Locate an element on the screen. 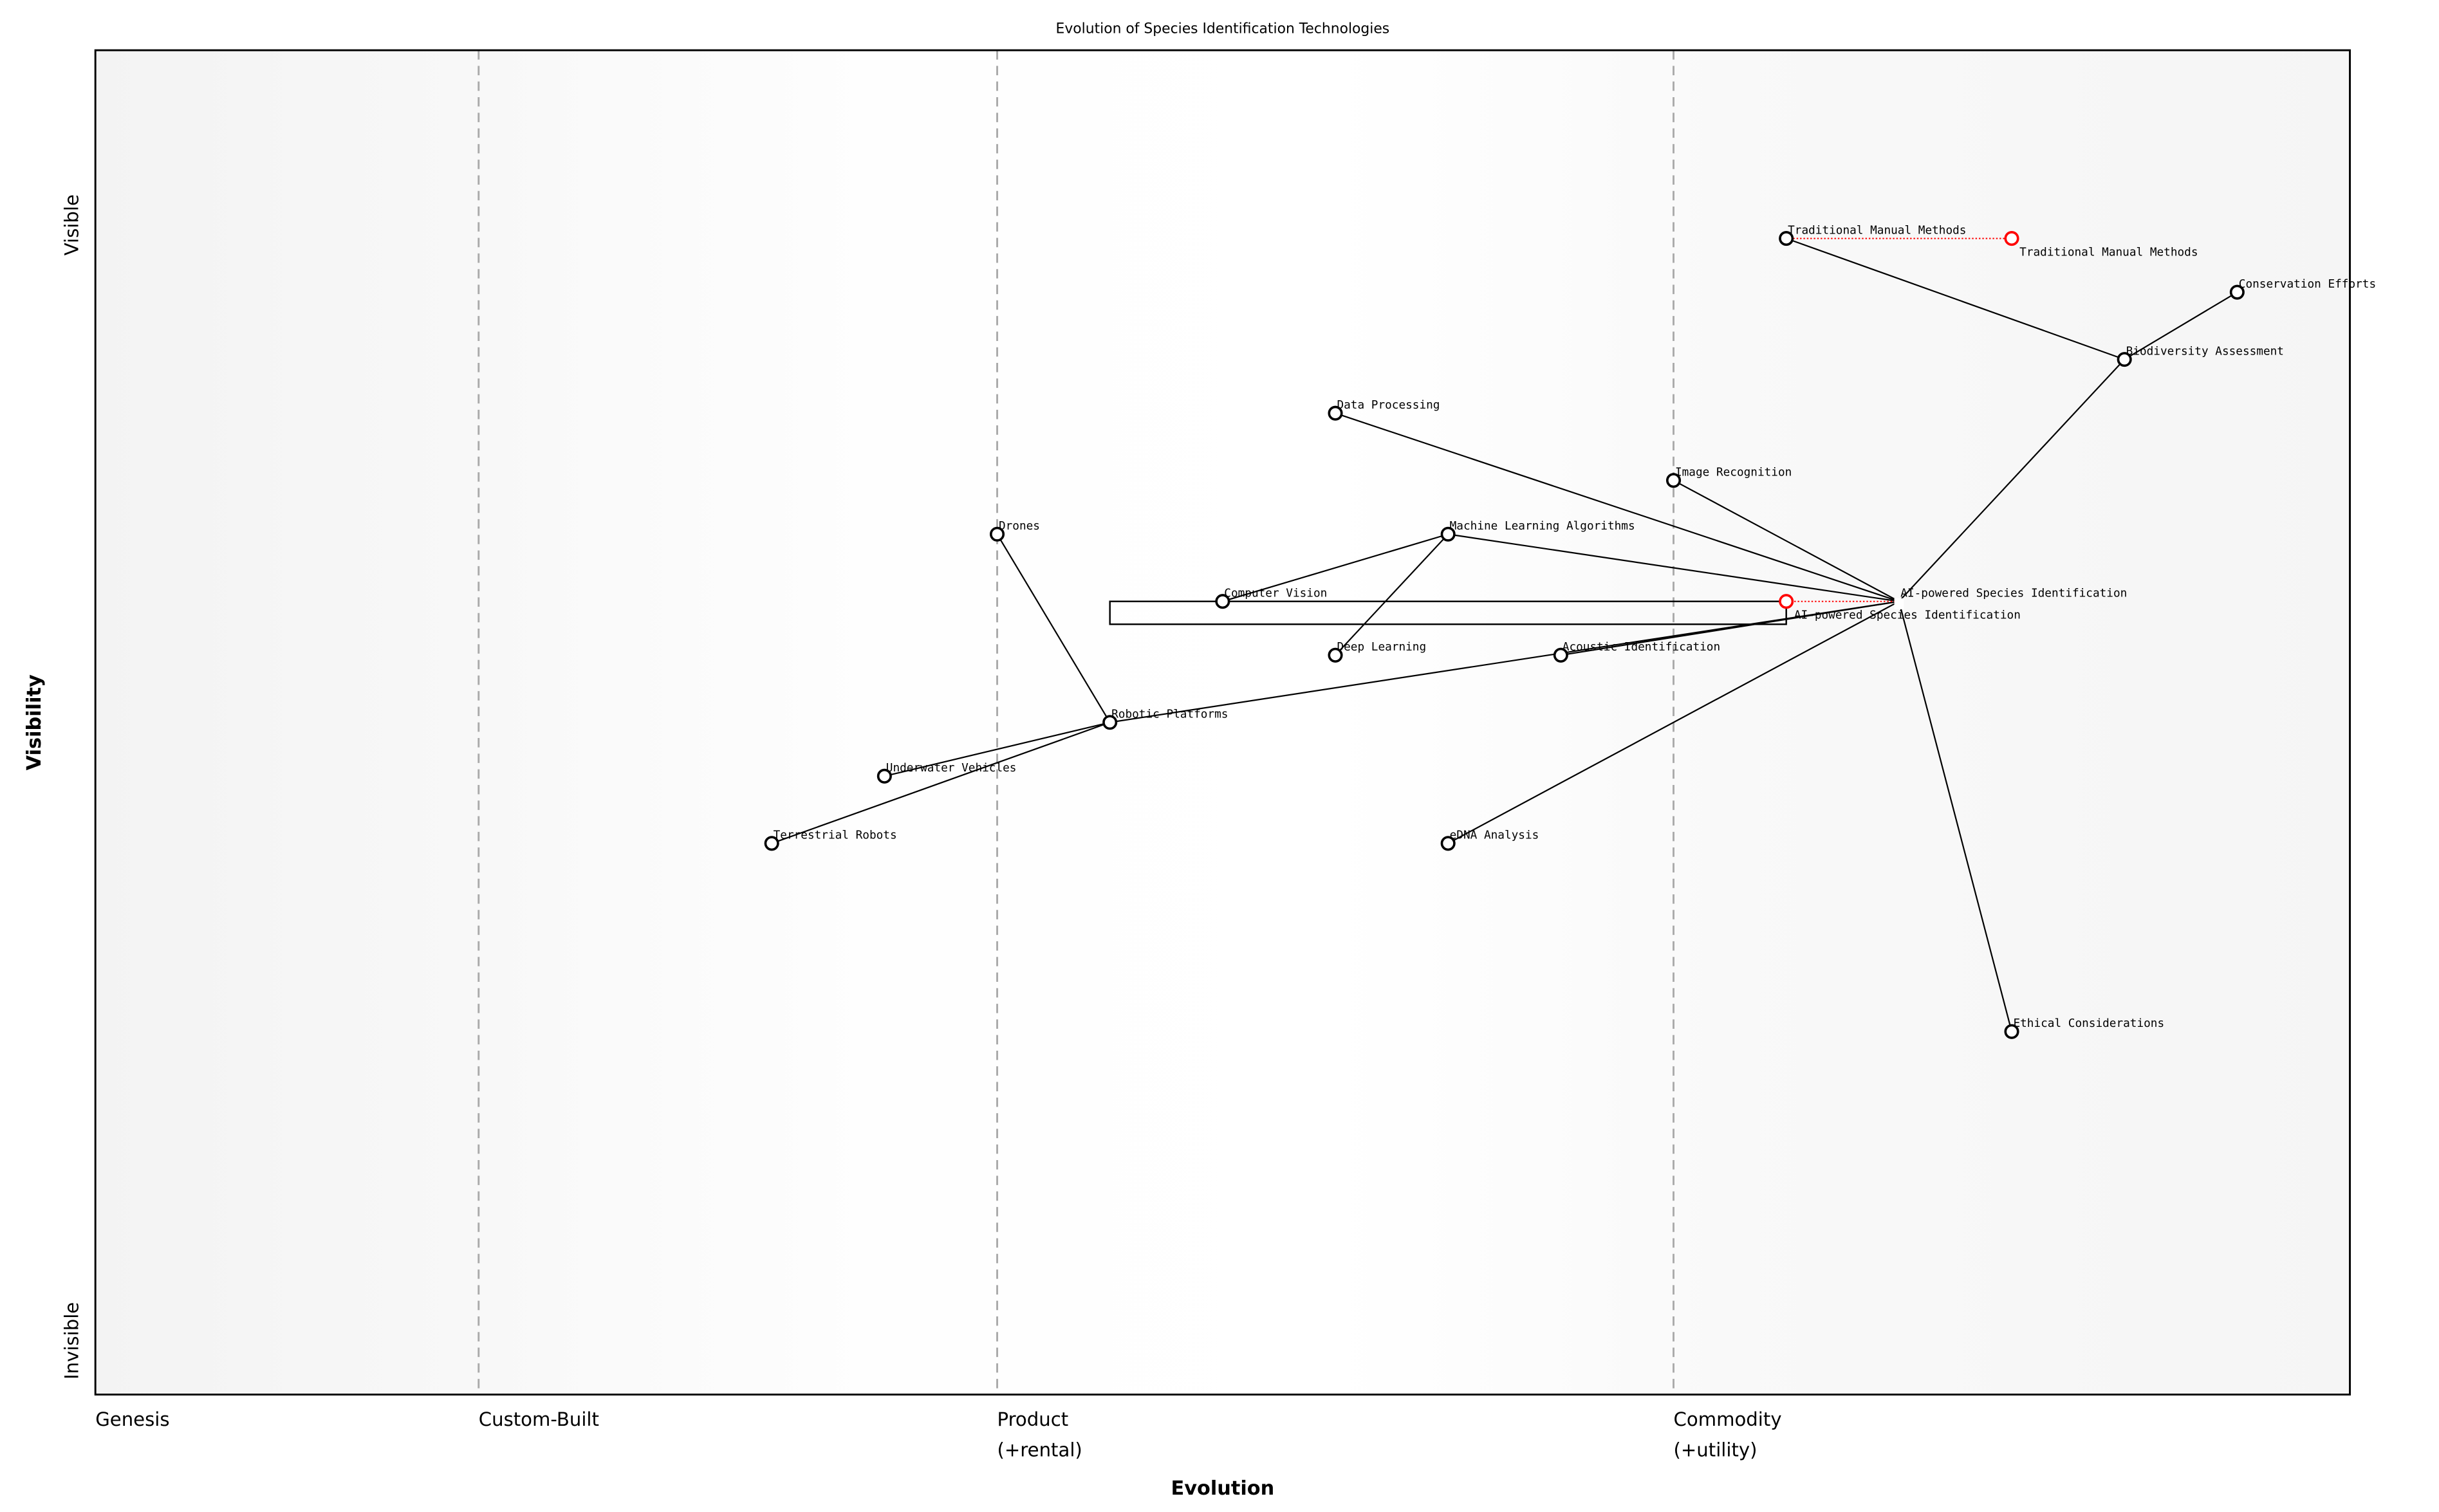 Image resolution: width=2439 pixels, height=1512 pixels. link-drones-to-robotic-platforms is located at coordinates (1053, 628).